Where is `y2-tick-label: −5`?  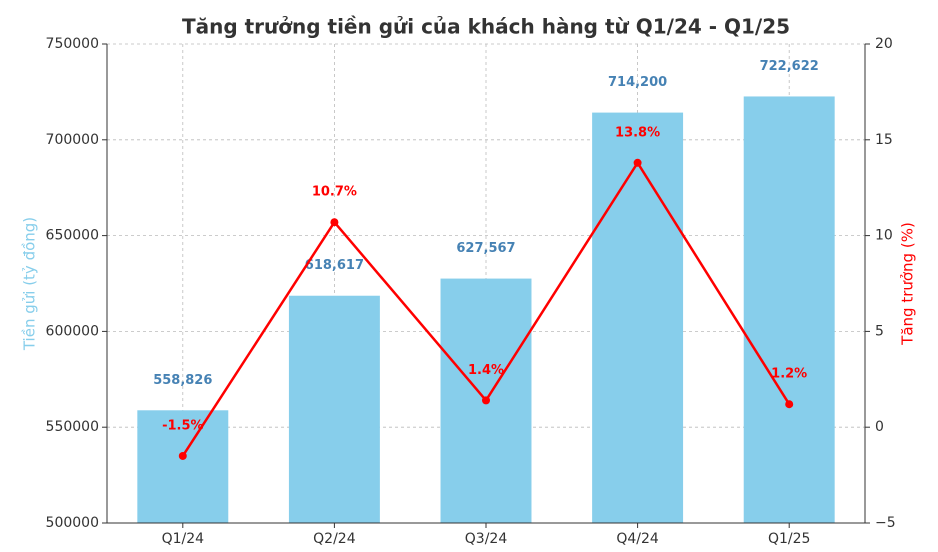
y2-tick-label: −5 is located at coordinates (885, 523).